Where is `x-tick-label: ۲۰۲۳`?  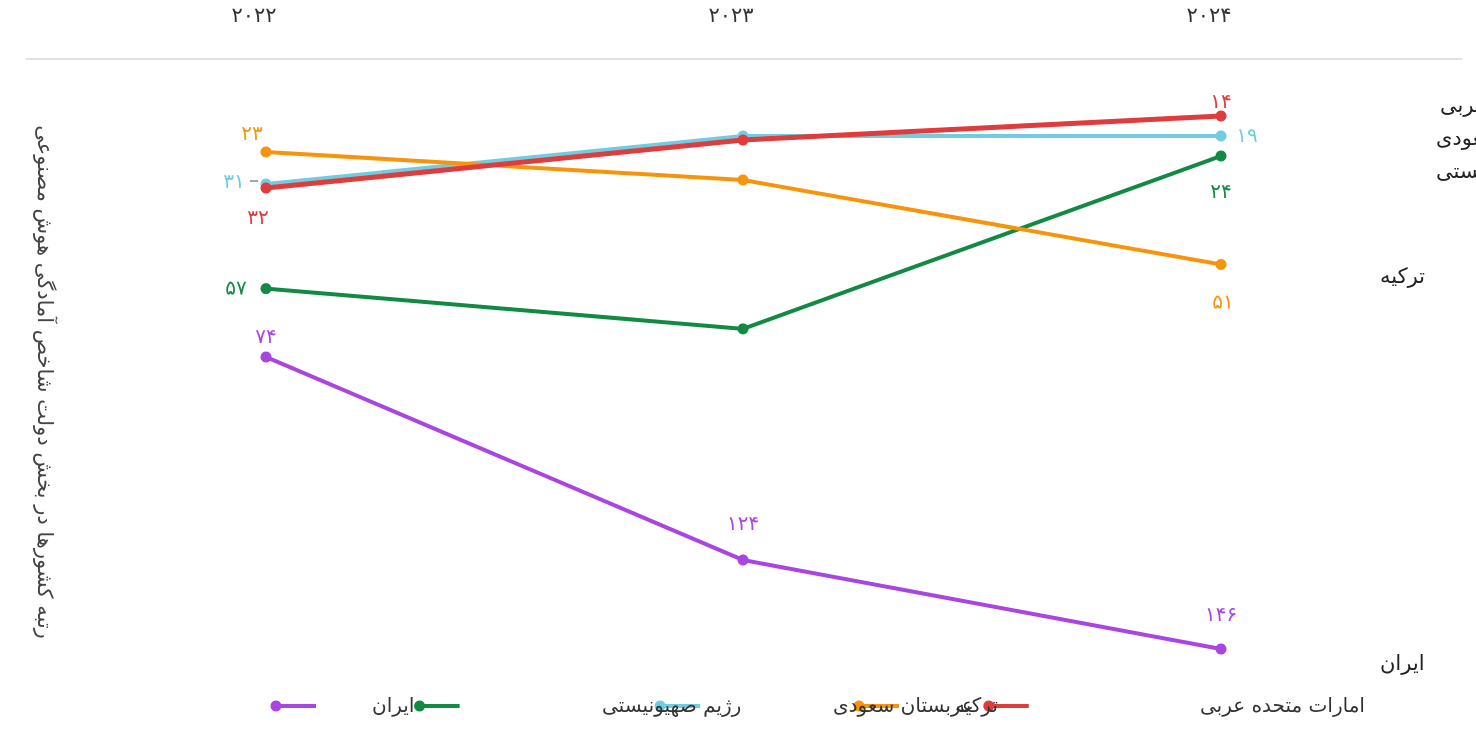
x-tick-label: ۲۰۲۳ is located at coordinates (730, 15).